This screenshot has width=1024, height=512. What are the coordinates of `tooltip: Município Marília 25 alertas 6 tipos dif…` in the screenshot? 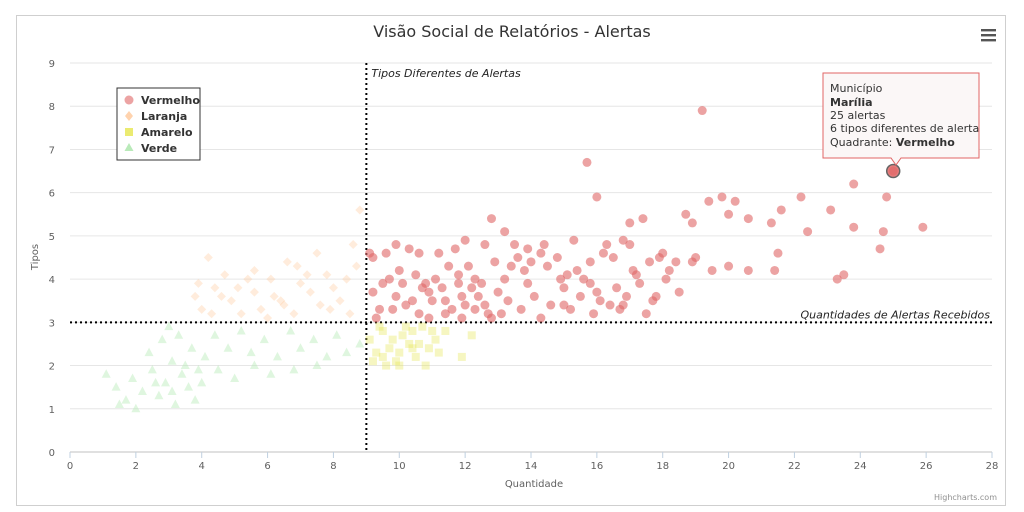 It's located at (901, 119).